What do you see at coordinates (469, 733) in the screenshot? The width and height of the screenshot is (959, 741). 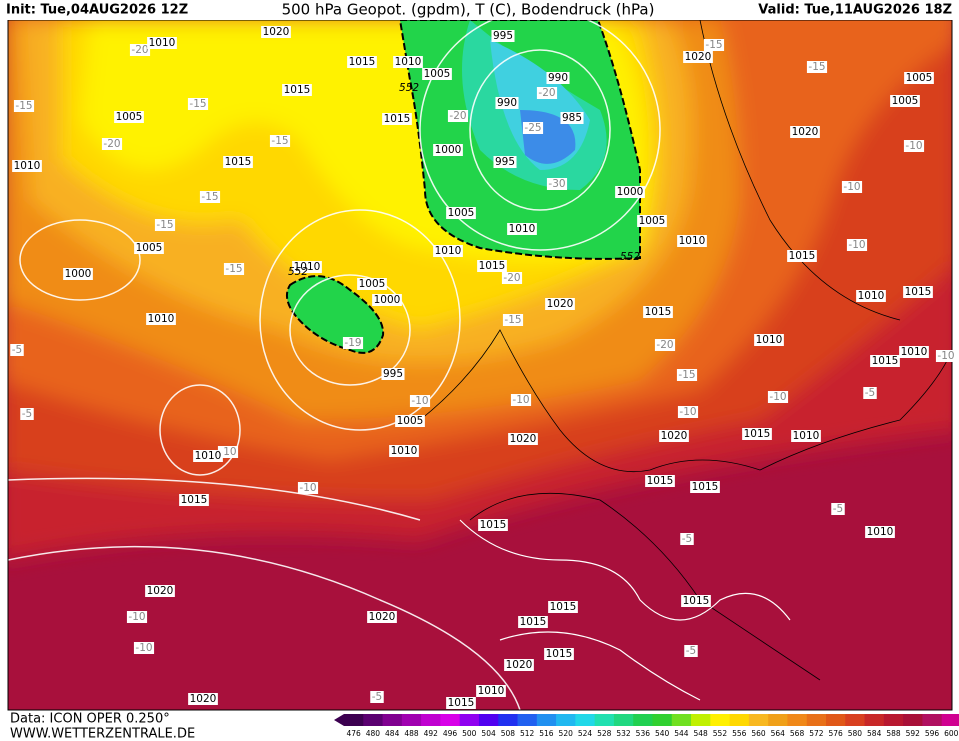 I see `colorbar-label: 500` at bounding box center [469, 733].